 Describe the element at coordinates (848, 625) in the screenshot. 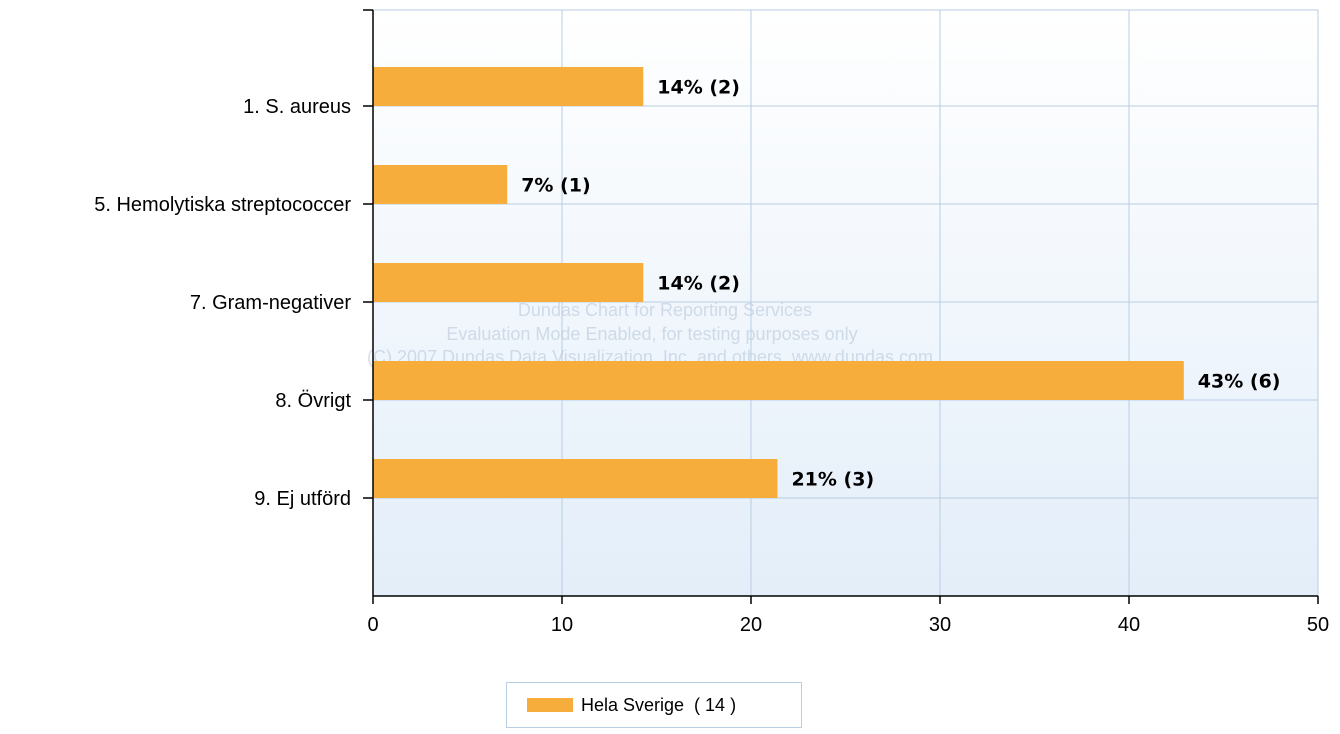

I see `tick-labels: 0 10 20 30 40 50` at that location.